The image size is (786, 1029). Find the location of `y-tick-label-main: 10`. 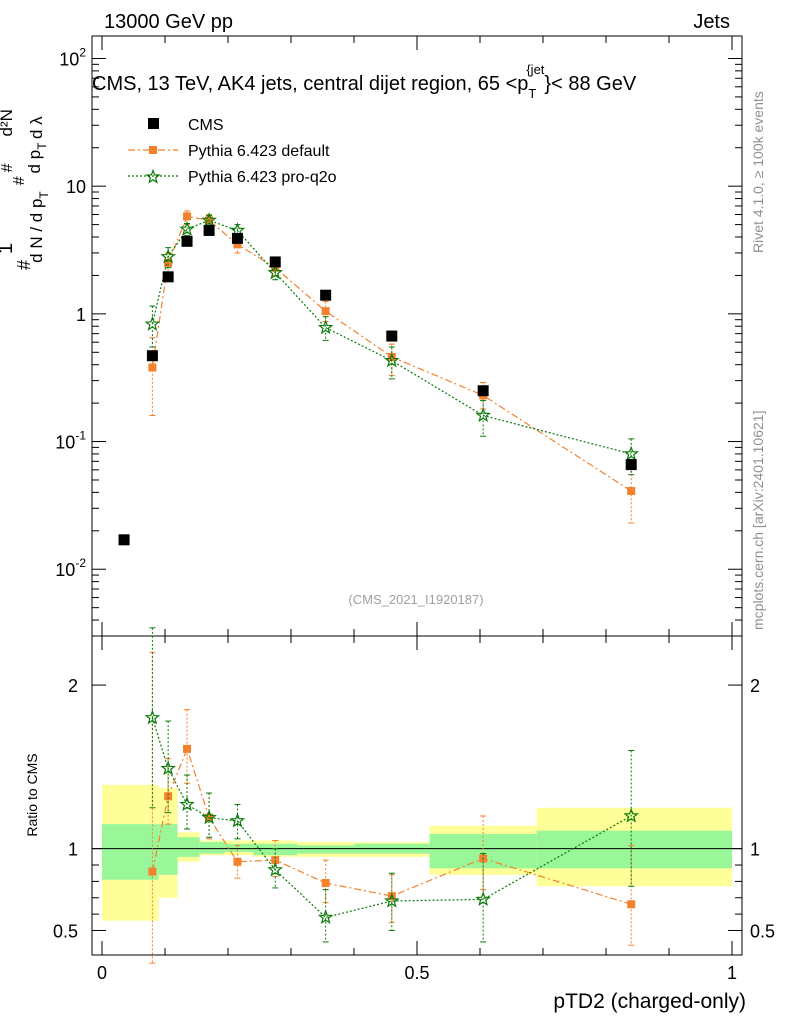

y-tick-label-main: 10 is located at coordinates (76, 187).